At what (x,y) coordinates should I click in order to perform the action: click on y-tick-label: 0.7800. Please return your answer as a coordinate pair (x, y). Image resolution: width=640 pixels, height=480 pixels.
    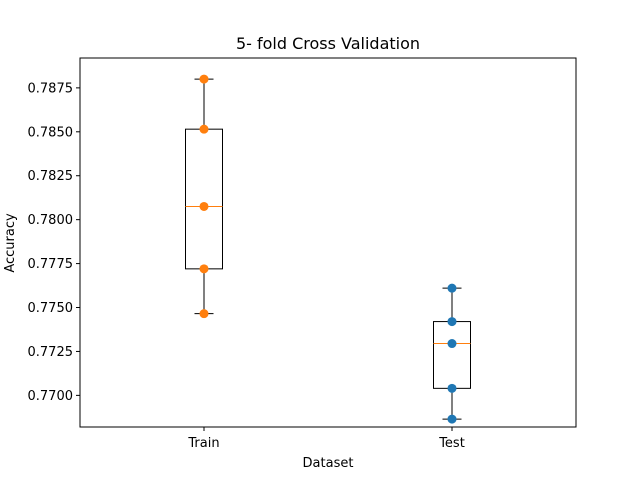
    Looking at the image, I should click on (51, 220).